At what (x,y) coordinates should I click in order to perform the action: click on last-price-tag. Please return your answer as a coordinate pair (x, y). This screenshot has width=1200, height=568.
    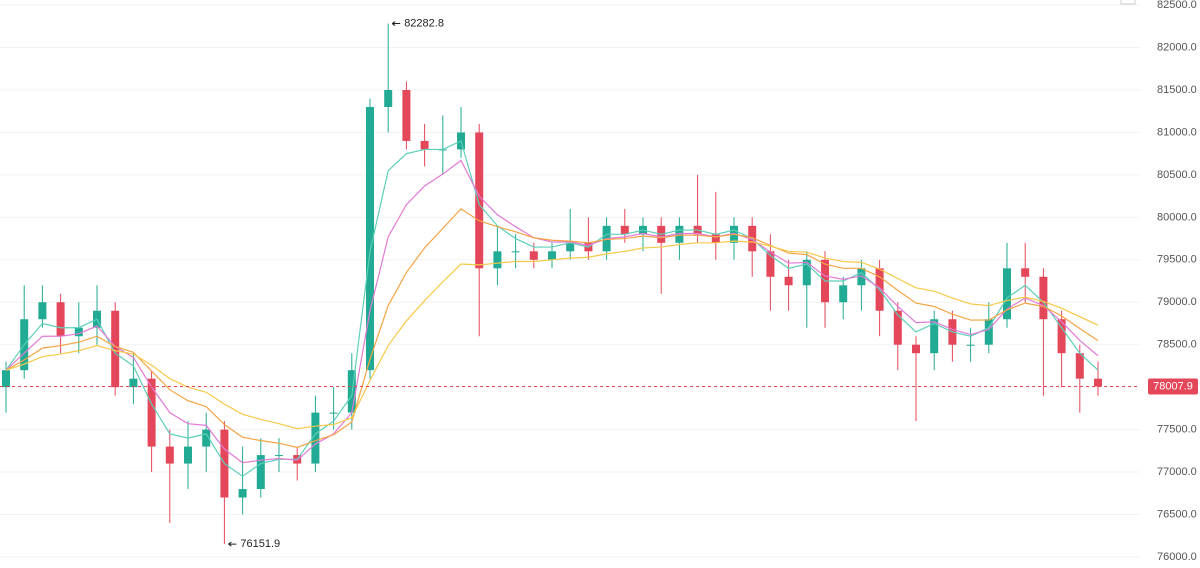
    Looking at the image, I should click on (1173, 386).